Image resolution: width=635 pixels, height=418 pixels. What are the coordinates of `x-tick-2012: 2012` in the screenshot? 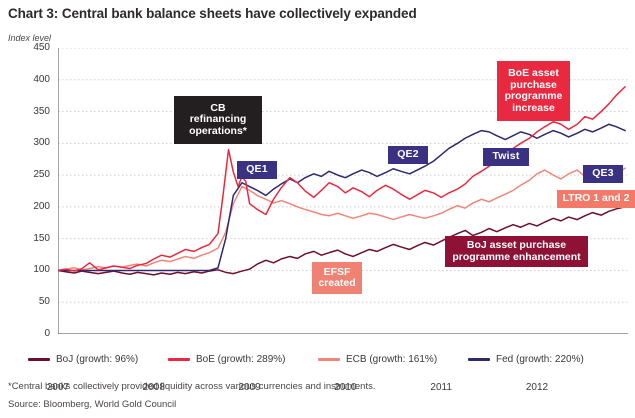 It's located at (537, 387).